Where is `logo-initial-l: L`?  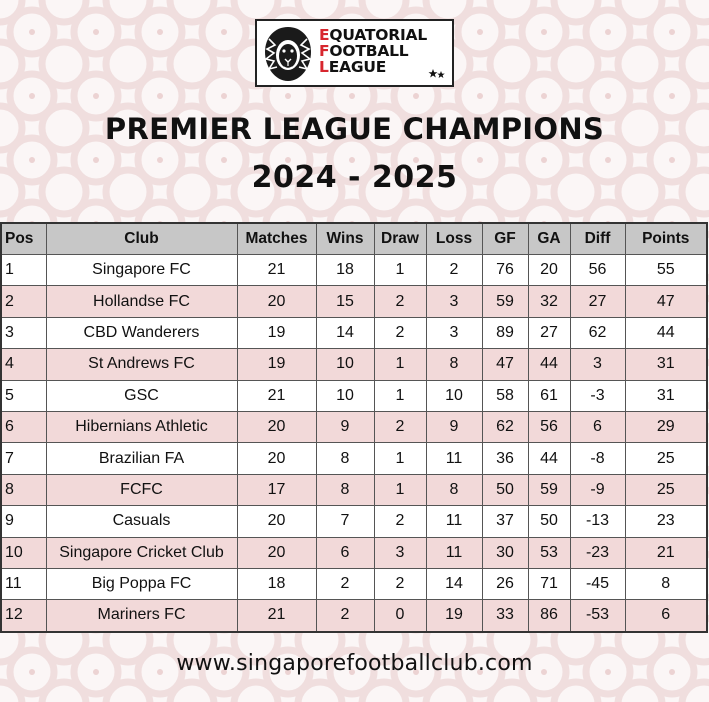
logo-initial-l: L is located at coordinates (324, 67).